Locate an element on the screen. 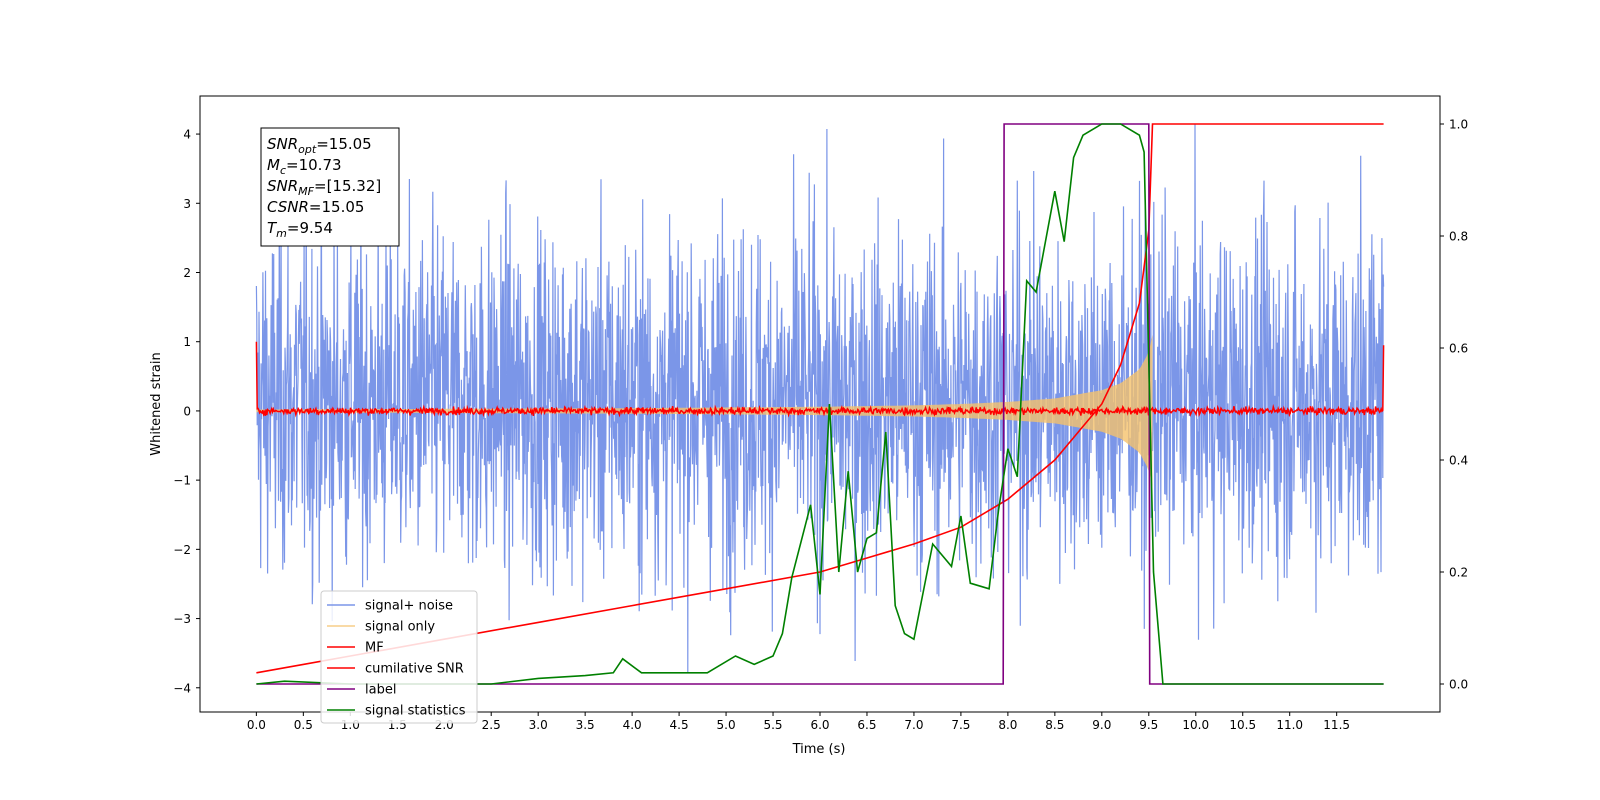  x-tick-label: 7.0 is located at coordinates (913, 725).